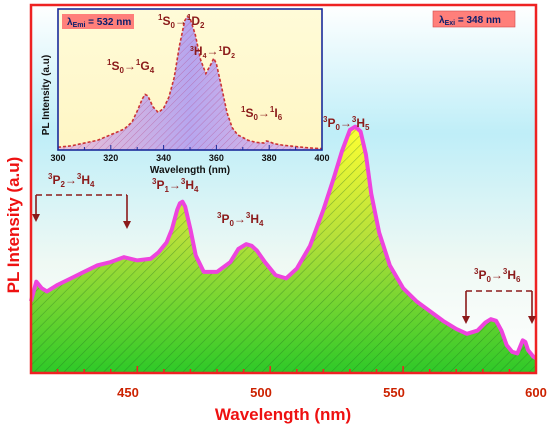 The width and height of the screenshot is (550, 430). I want to click on annotation-3p0-3h5: 3P0→3H5, so click(346, 123).